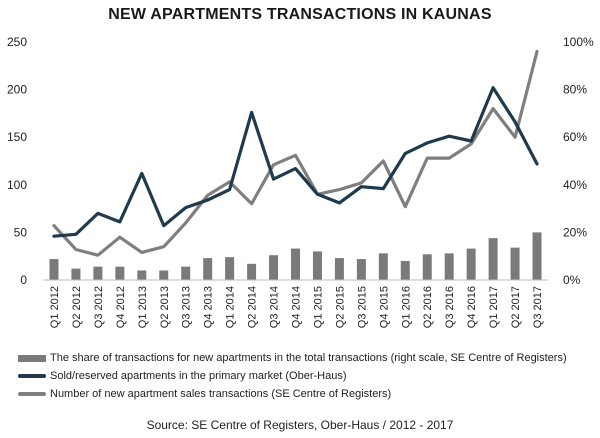  I want to click on left-tick-label-0: 0, so click(23, 280).